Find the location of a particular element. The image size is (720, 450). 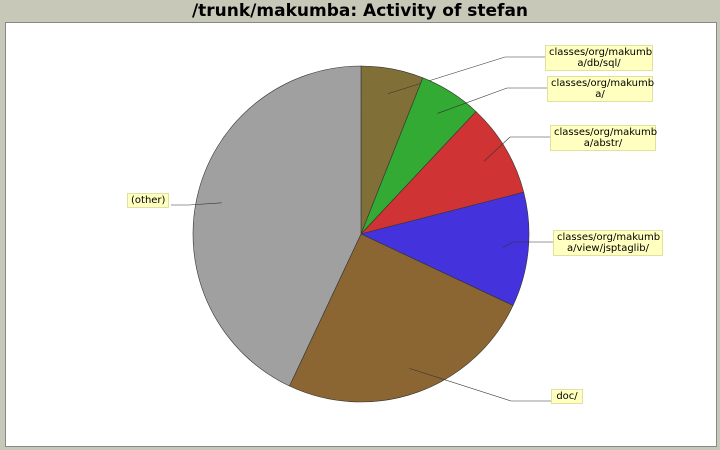

slice-label-doc: doc/ is located at coordinates (567, 396).